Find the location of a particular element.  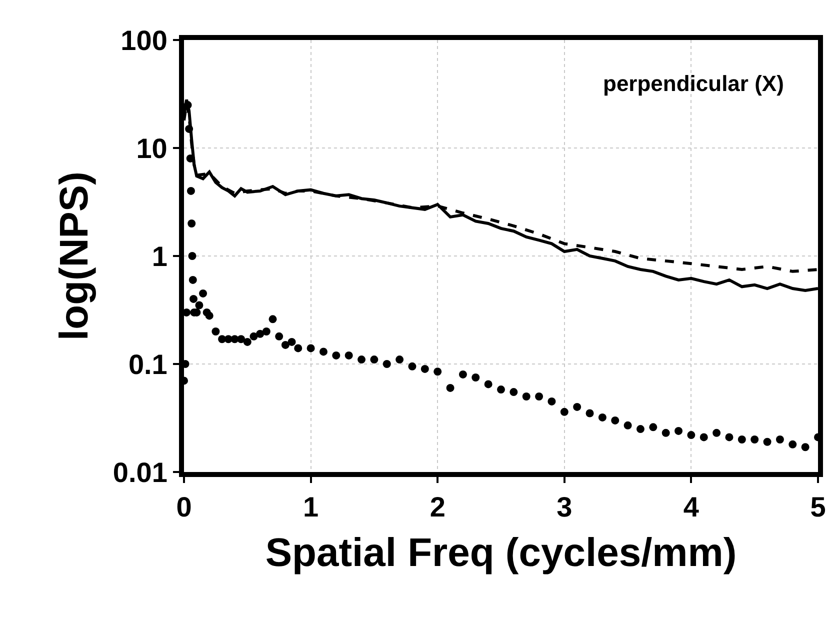

y-tick-label: 0.01 is located at coordinates (140, 472).